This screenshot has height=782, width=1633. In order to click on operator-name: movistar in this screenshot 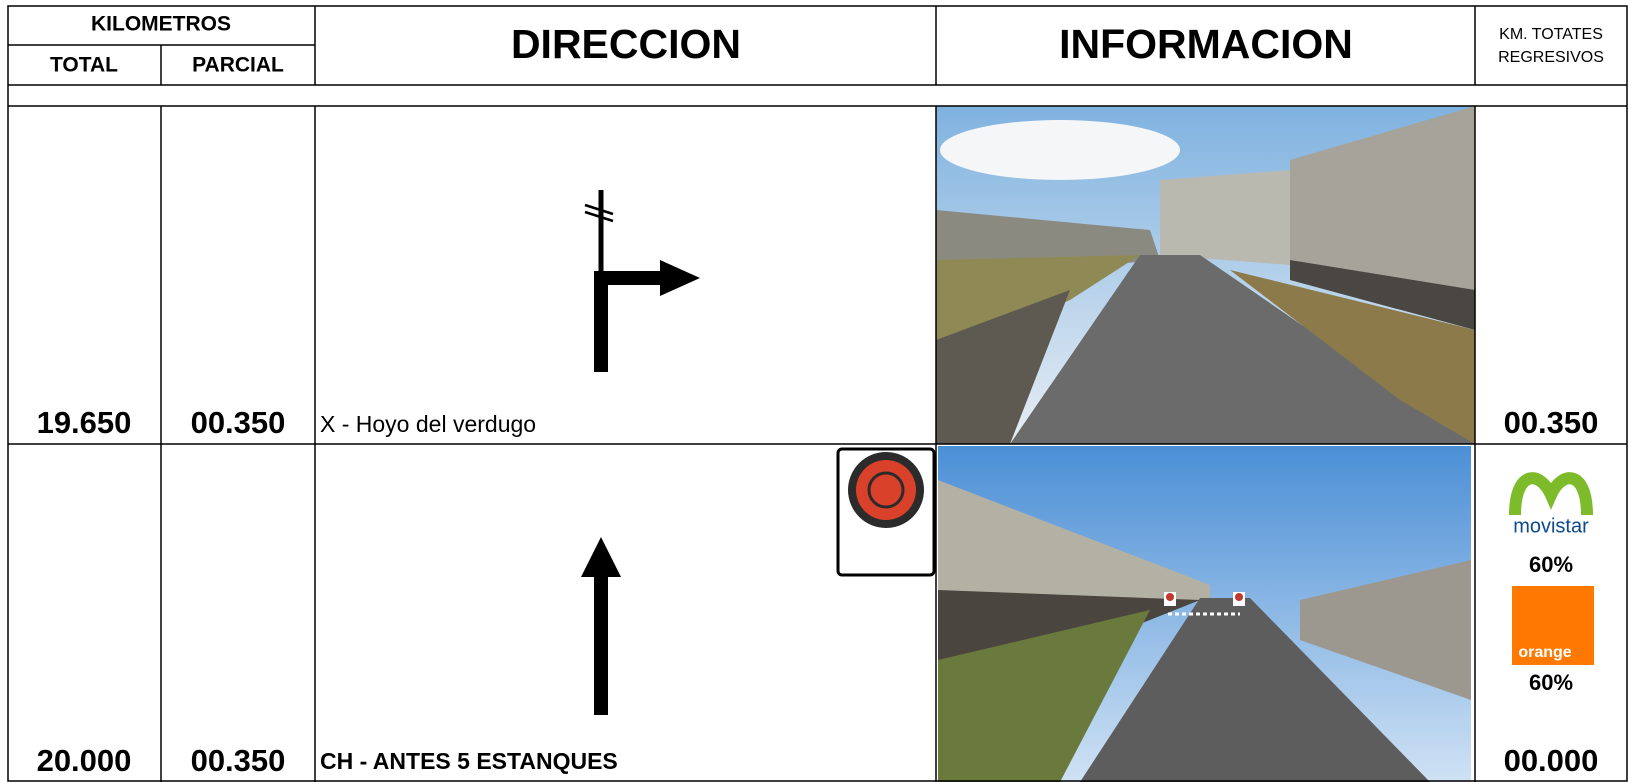, I will do `click(1551, 526)`.